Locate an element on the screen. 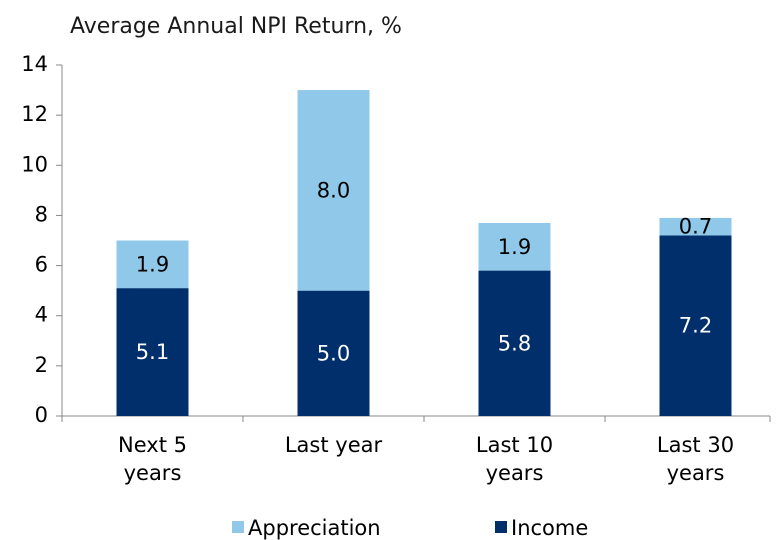  x-tick-label: Next 5 years is located at coordinates (152, 459).